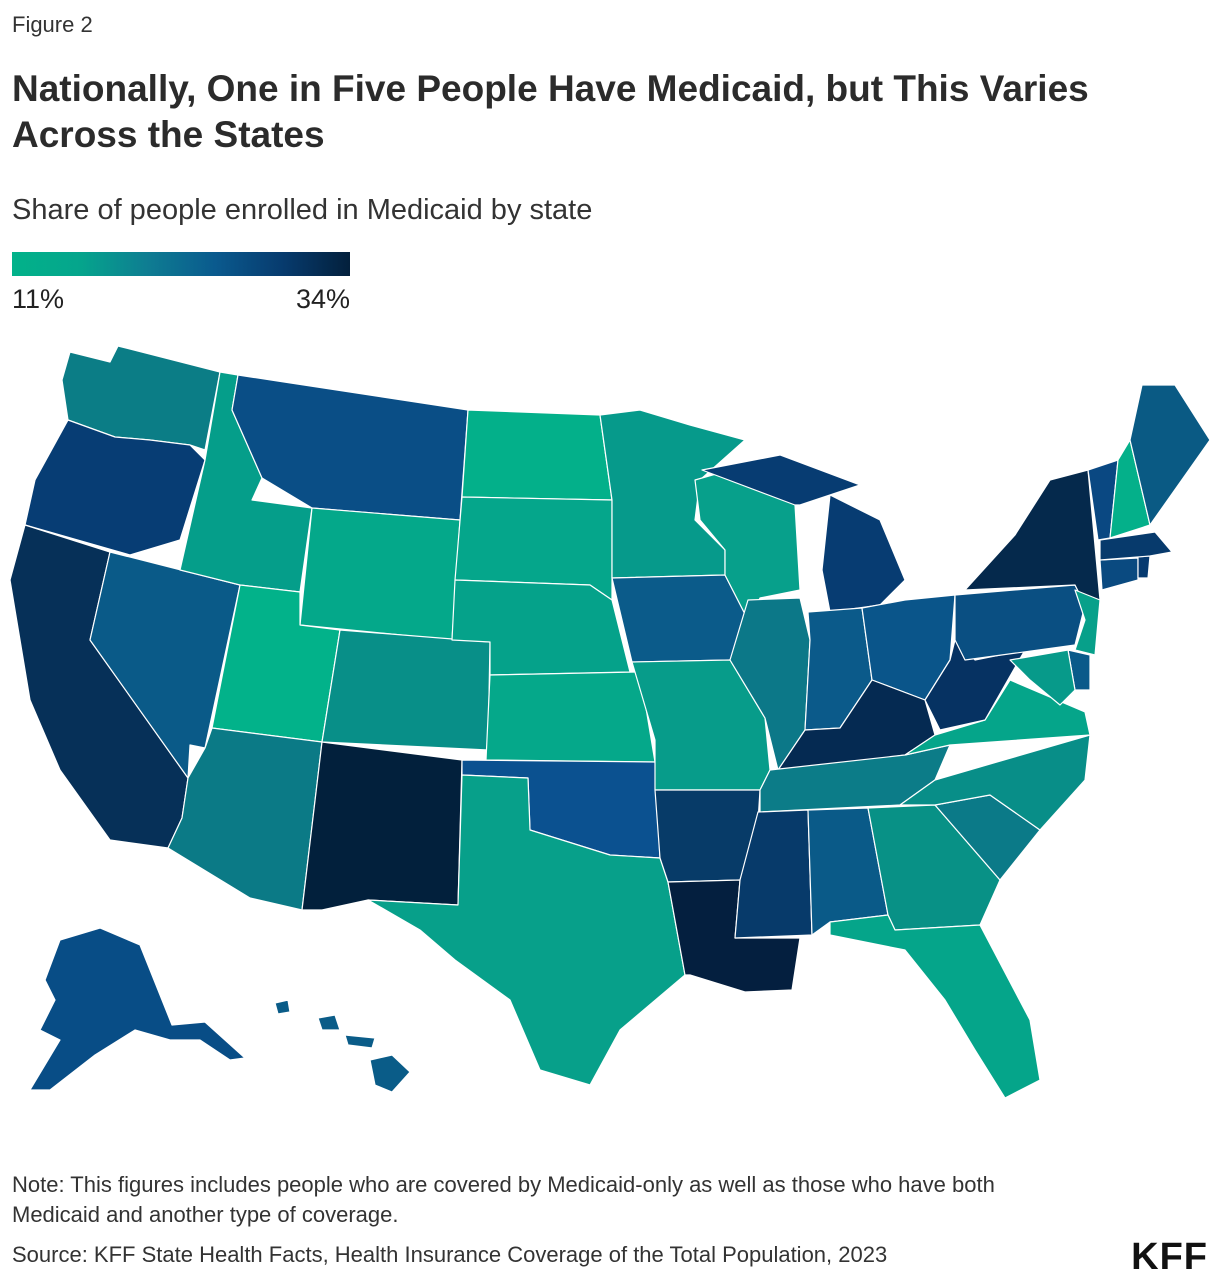 The image size is (1220, 1288). What do you see at coordinates (38, 299) in the screenshot?
I see `legend-min-label: 11%` at bounding box center [38, 299].